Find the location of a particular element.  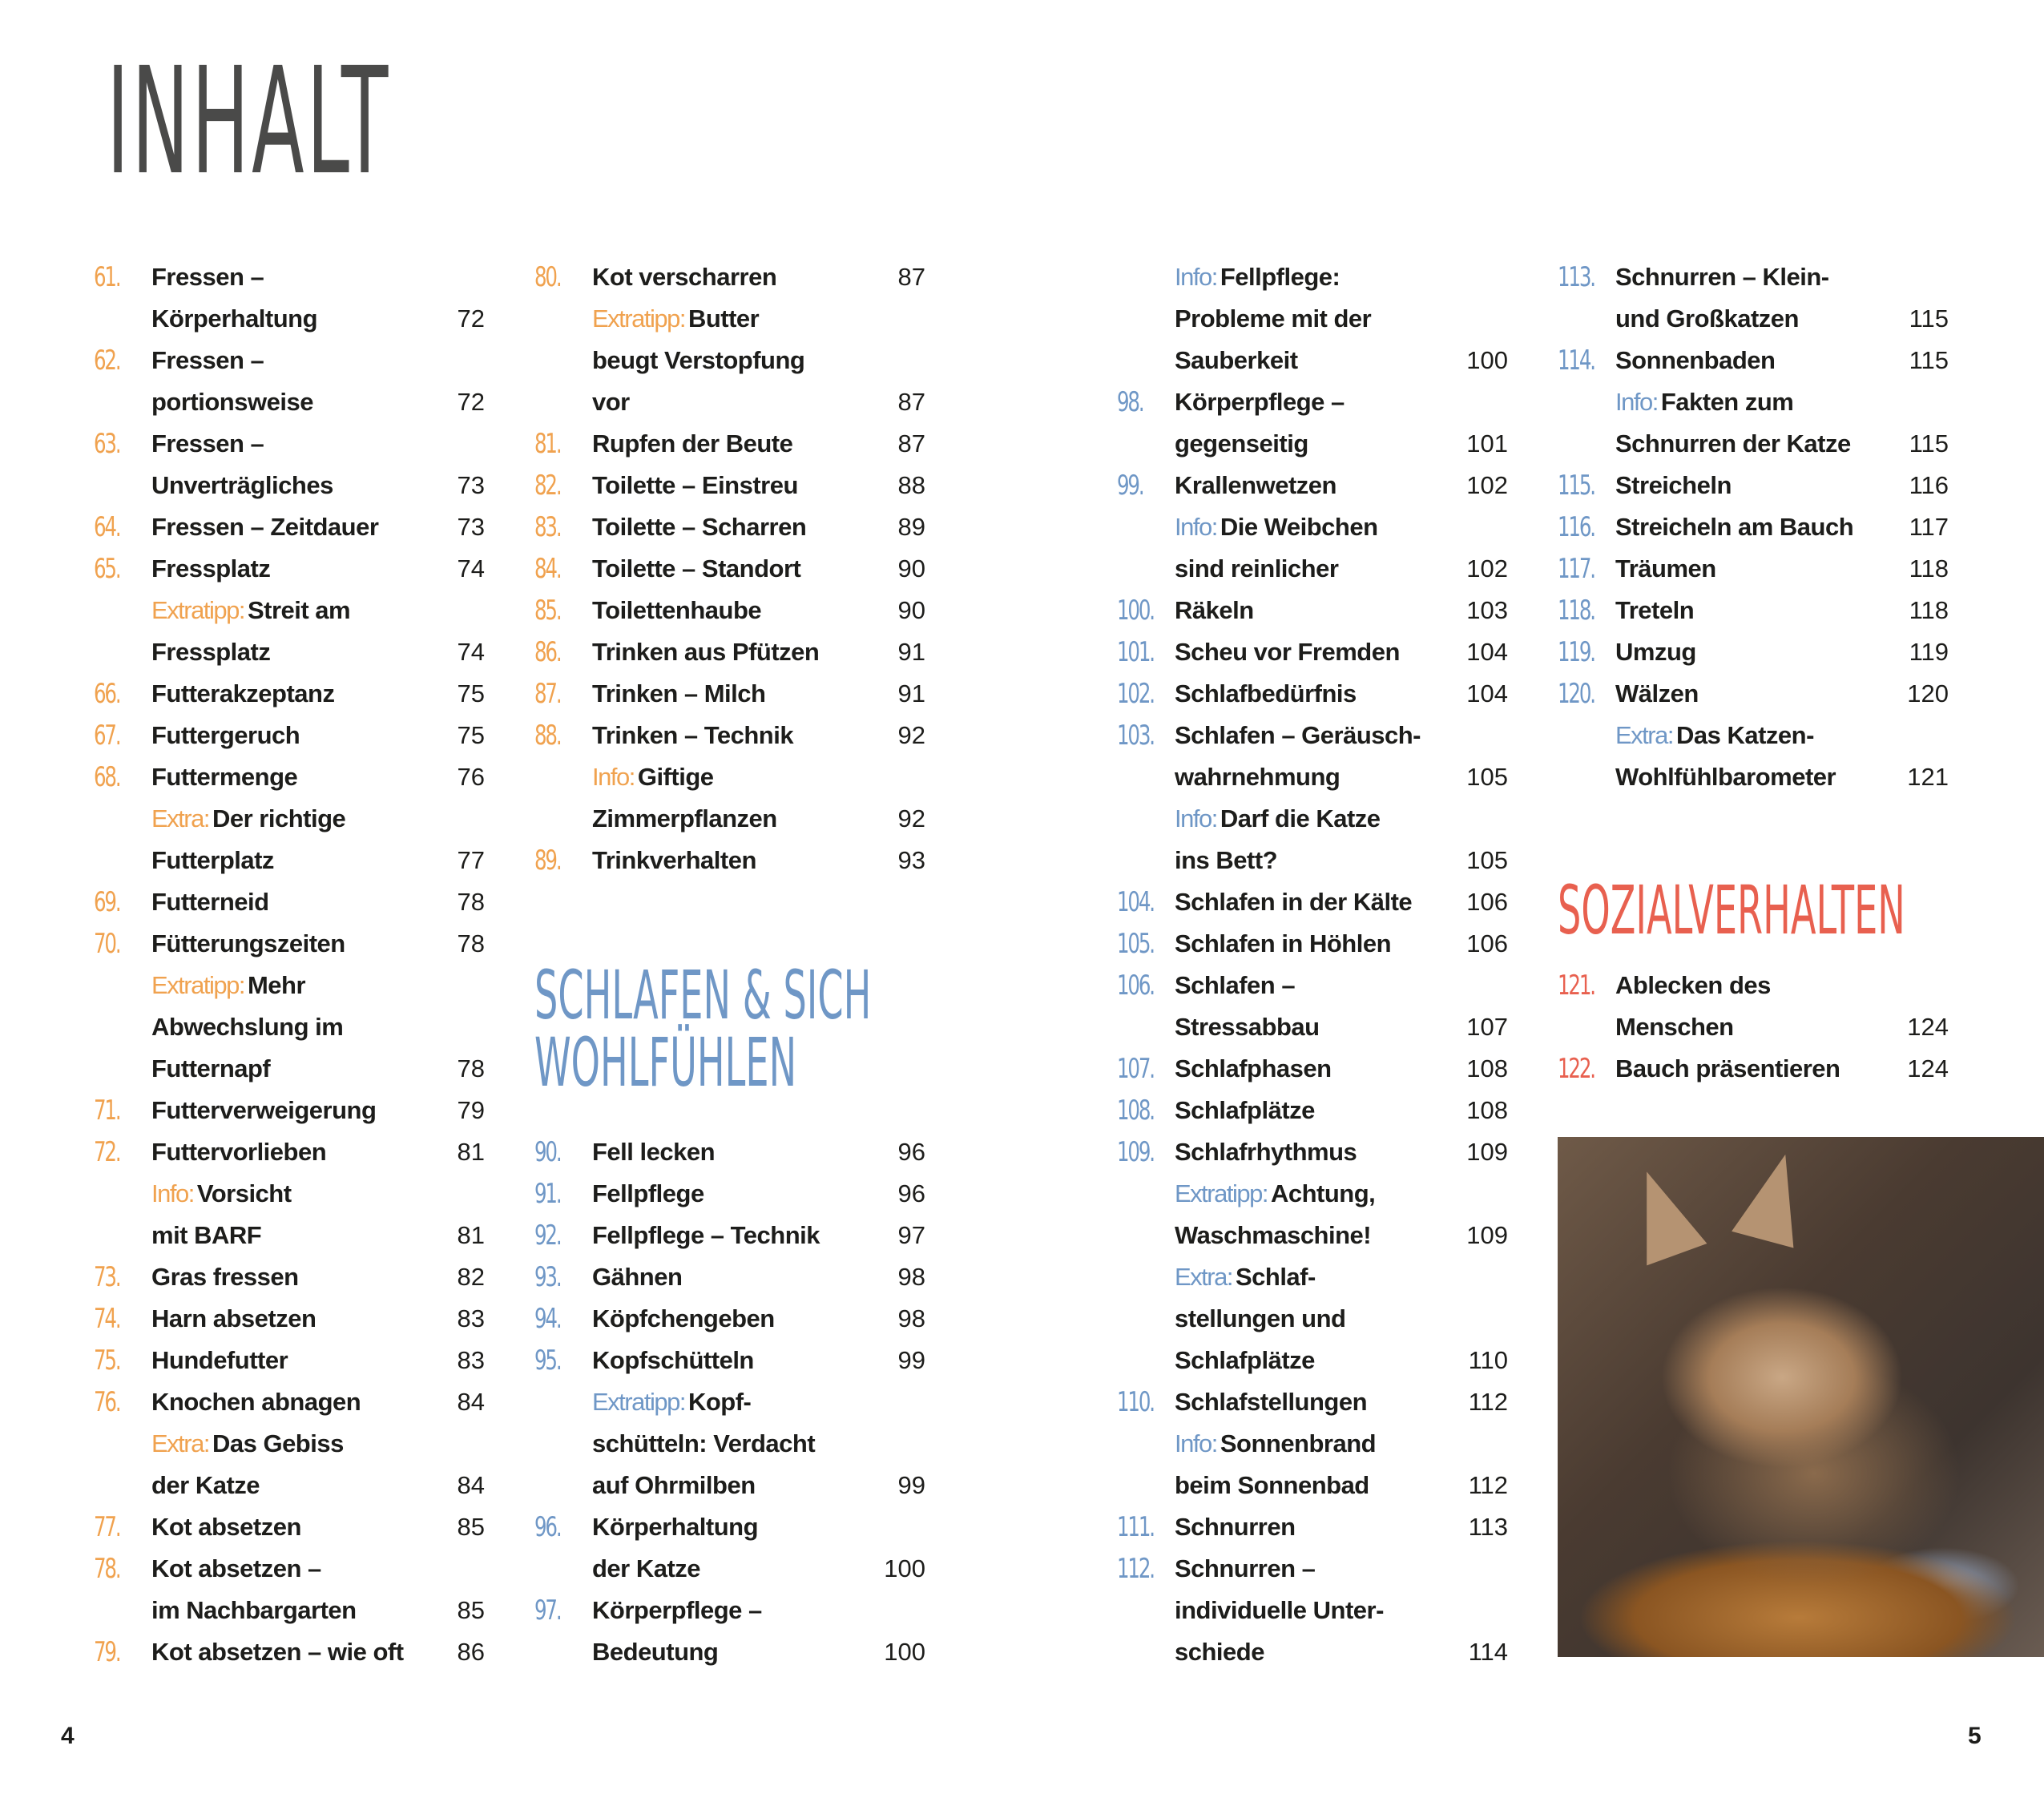

toc-entry: Extra: Das Gebiss der Katze 84 is located at coordinates (289, 1465).